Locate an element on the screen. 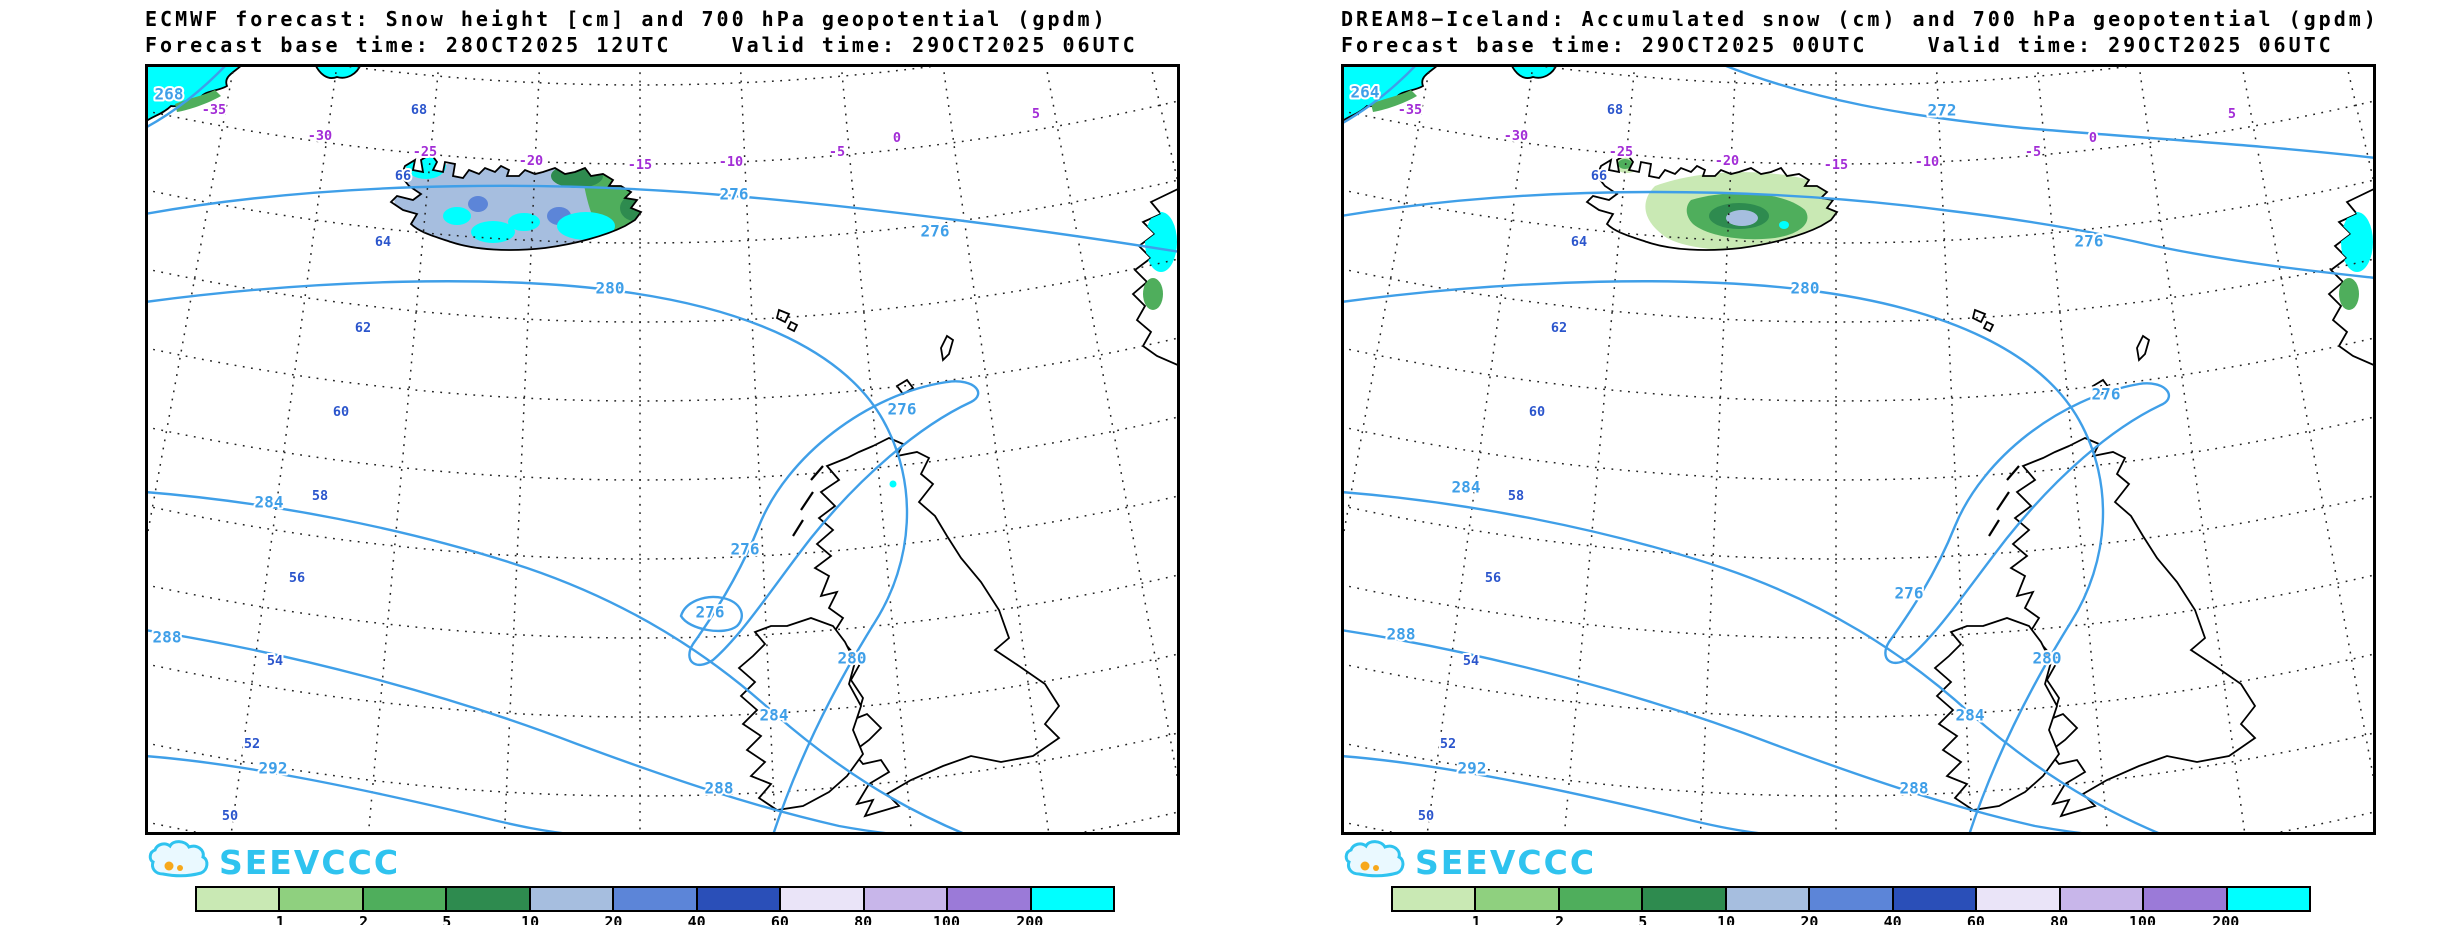 The width and height of the screenshot is (2449, 925). svg-text: -5 is located at coordinates (837, 152).